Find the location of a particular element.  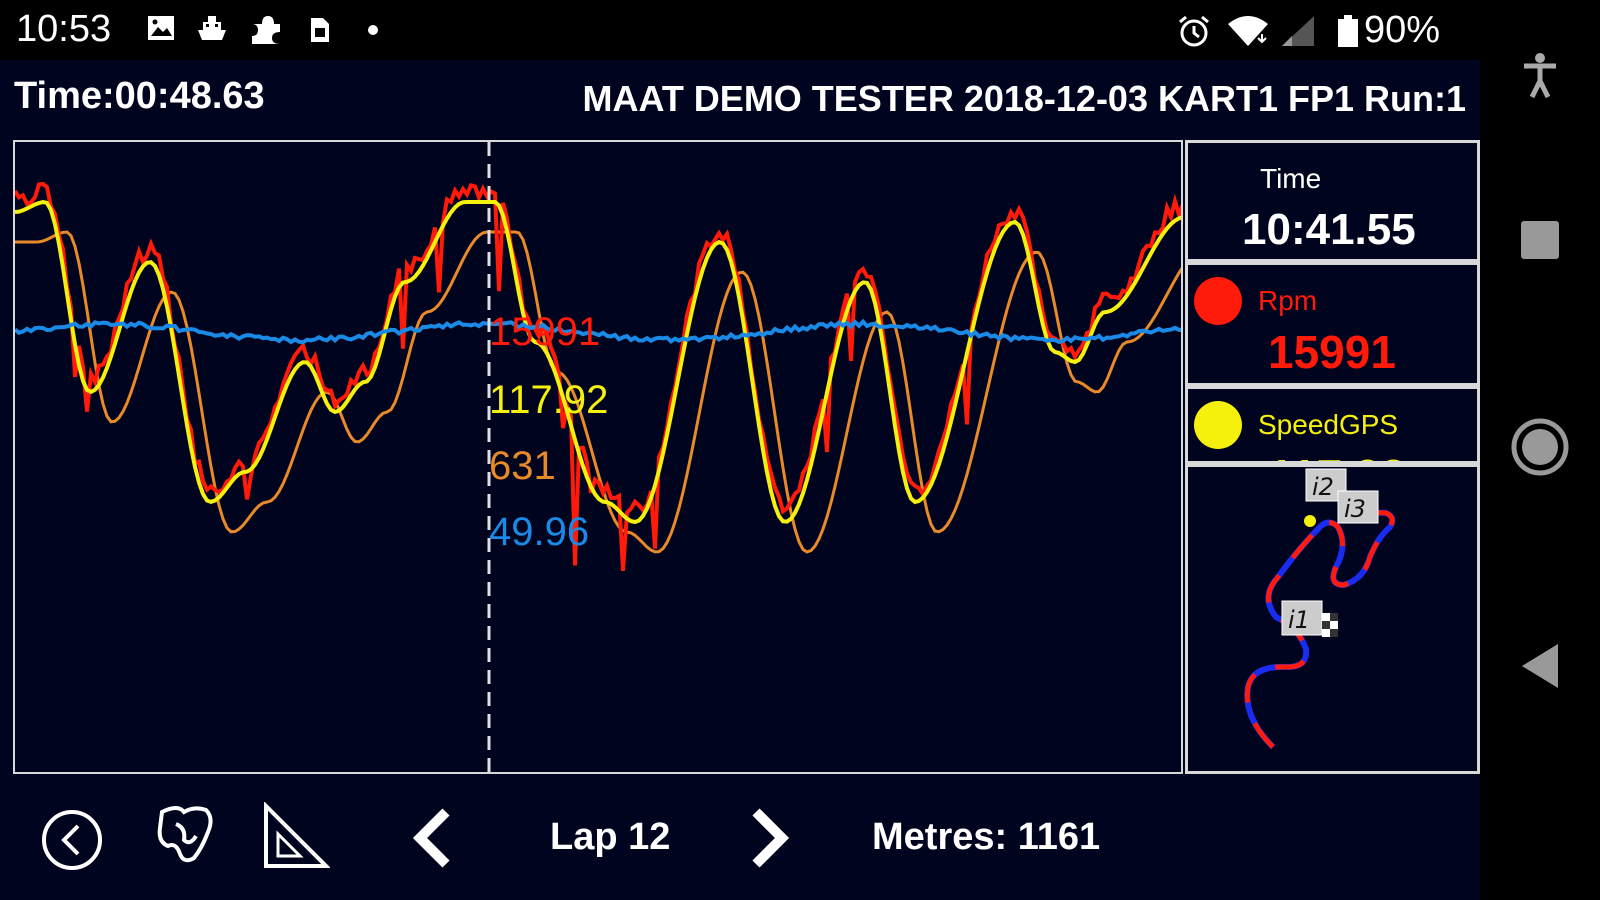

blue-series-line is located at coordinates (598, 331).